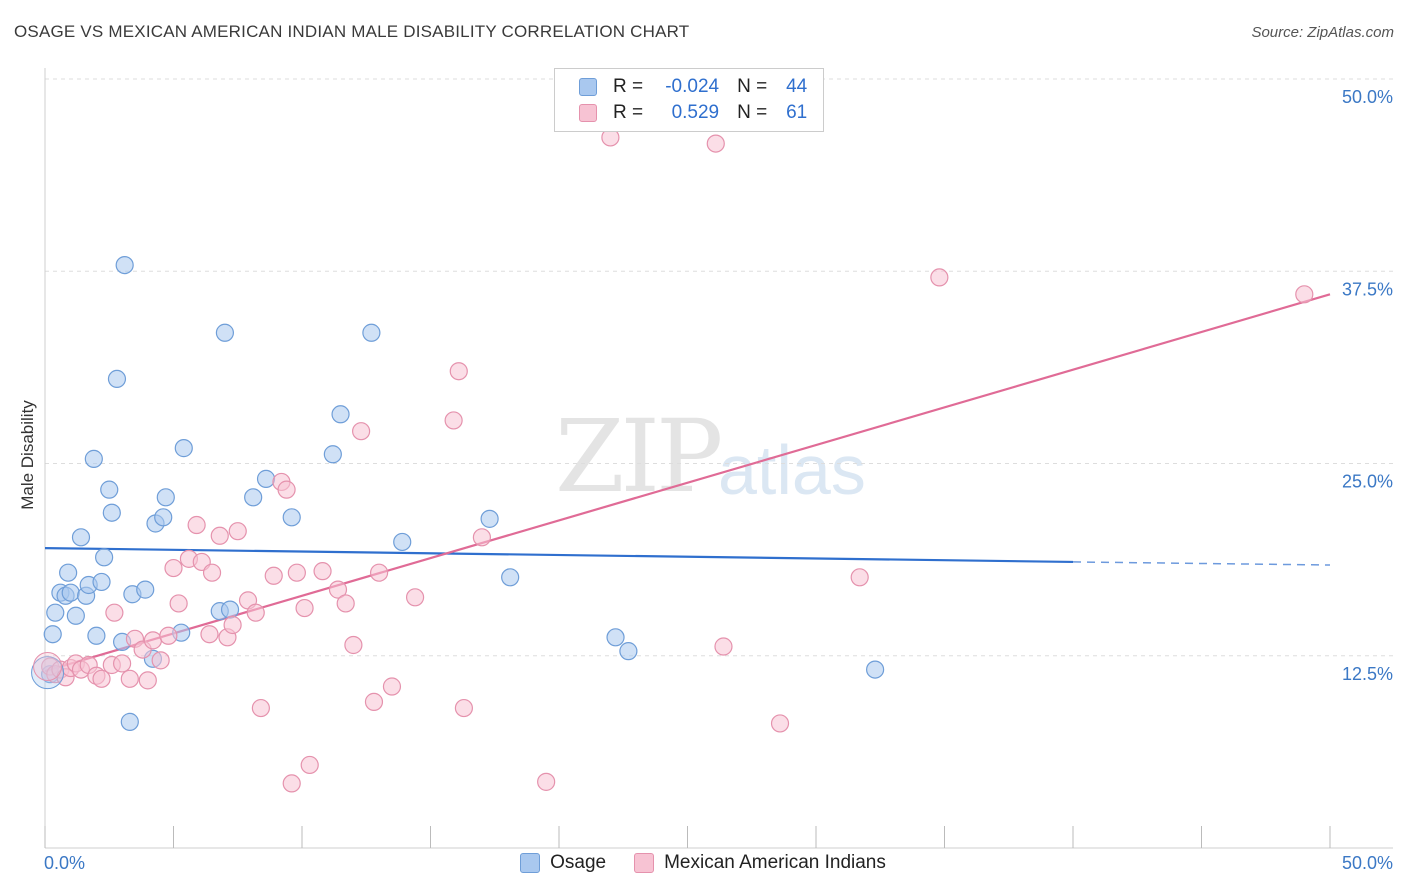 This screenshot has width=1406, height=892. What do you see at coordinates (693, 87) in the screenshot?
I see `legend-row-osage: R = -0.024 N = 44` at bounding box center [693, 87].